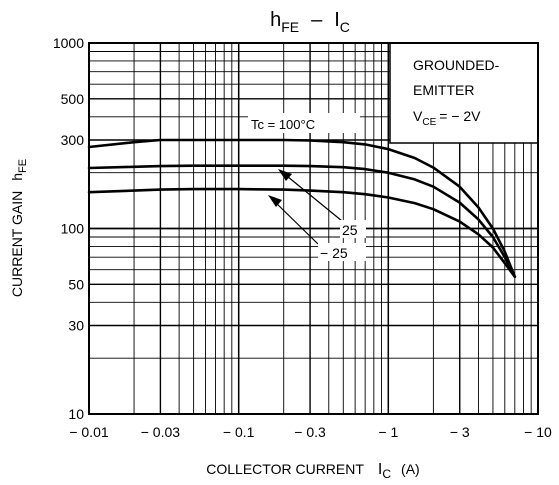  What do you see at coordinates (275, 201) in the screenshot?
I see `arrow-m25-head` at bounding box center [275, 201].